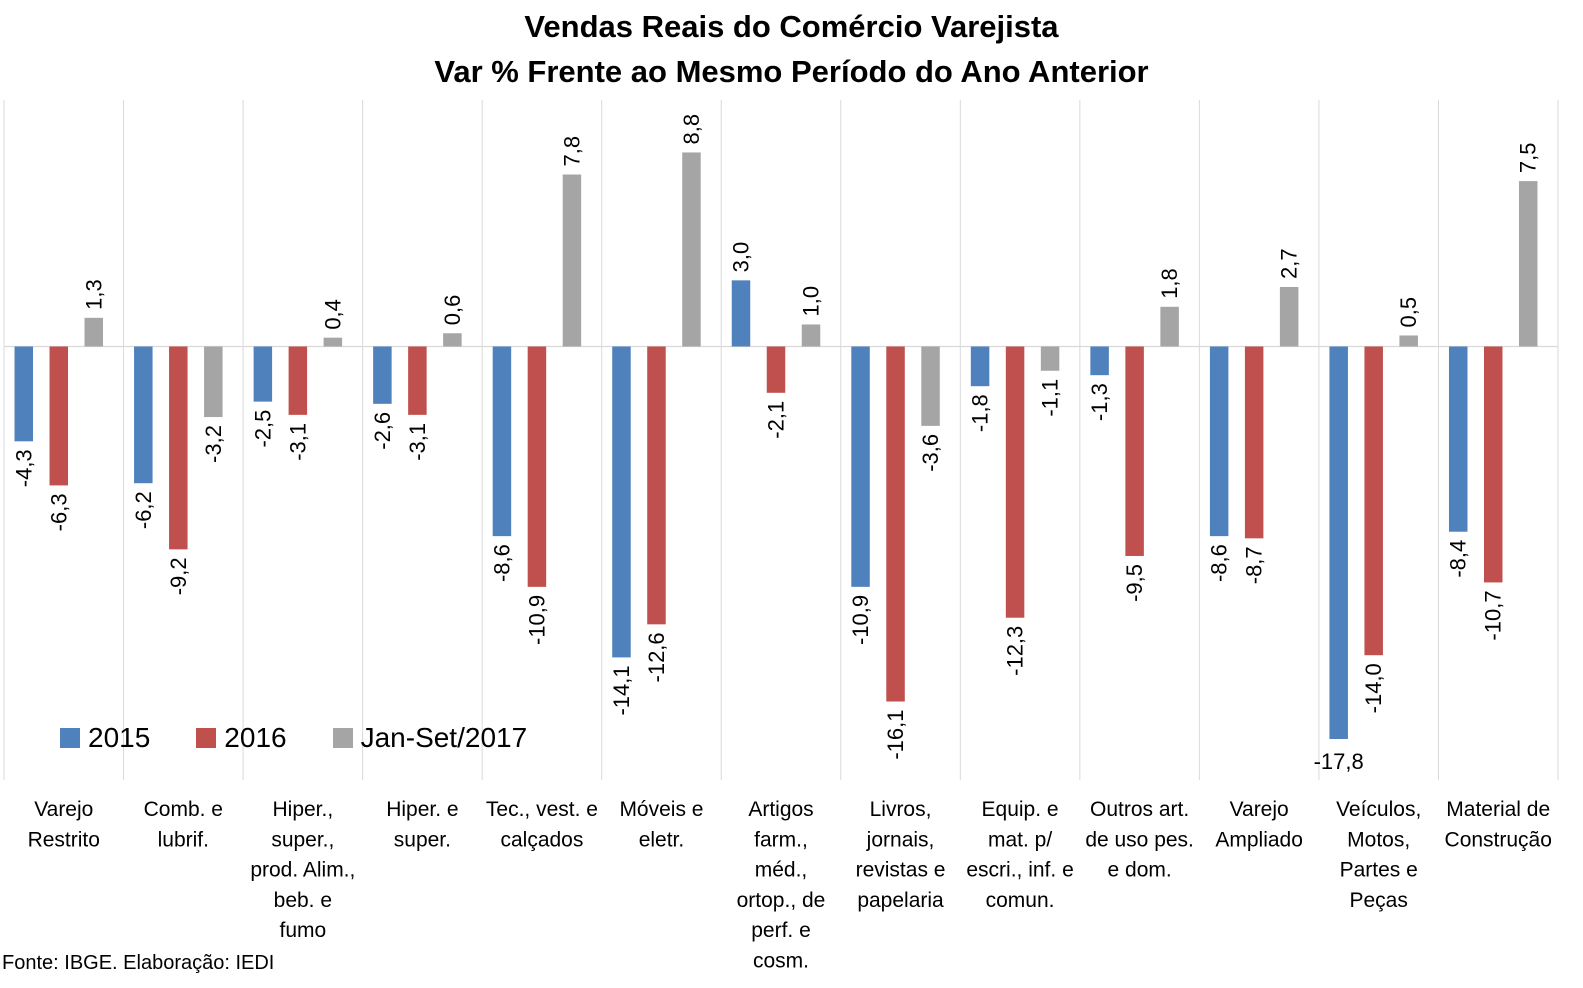  I want to click on data-label: 0,6, so click(452, 310).